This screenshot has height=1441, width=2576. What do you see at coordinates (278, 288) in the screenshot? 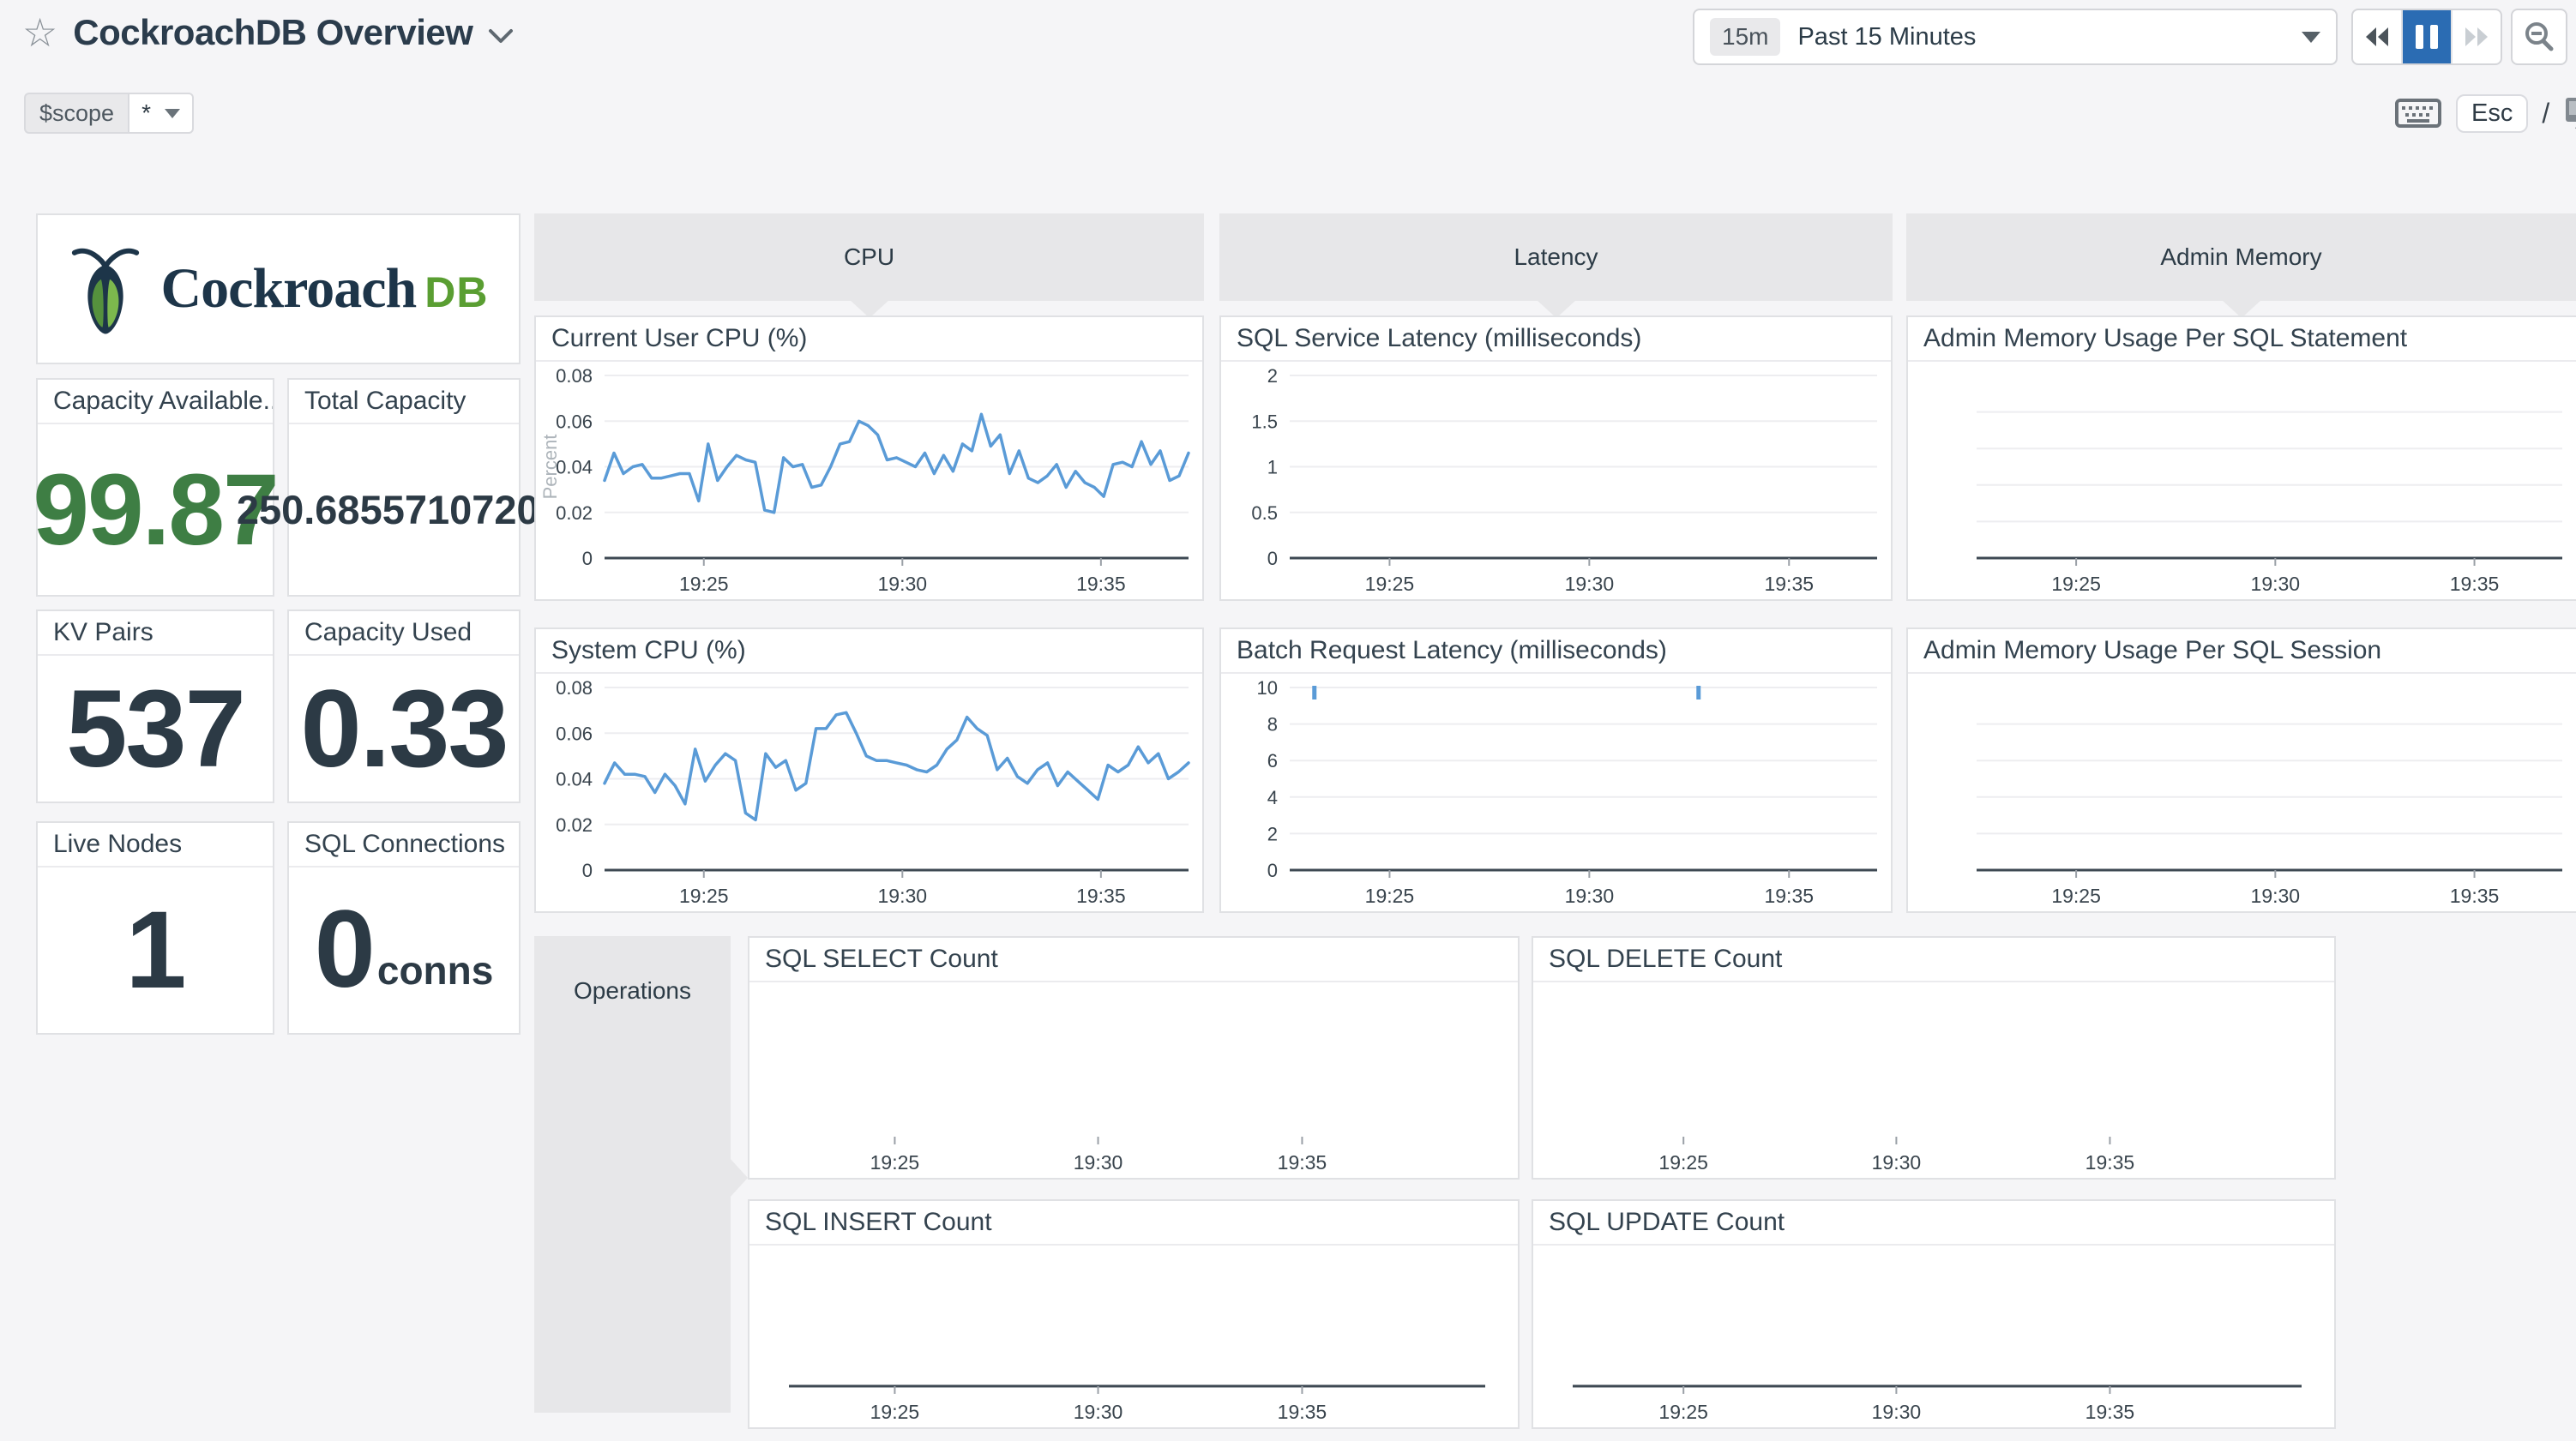
I see `cockroachdb-logo-card: Cockroach DB` at bounding box center [278, 288].